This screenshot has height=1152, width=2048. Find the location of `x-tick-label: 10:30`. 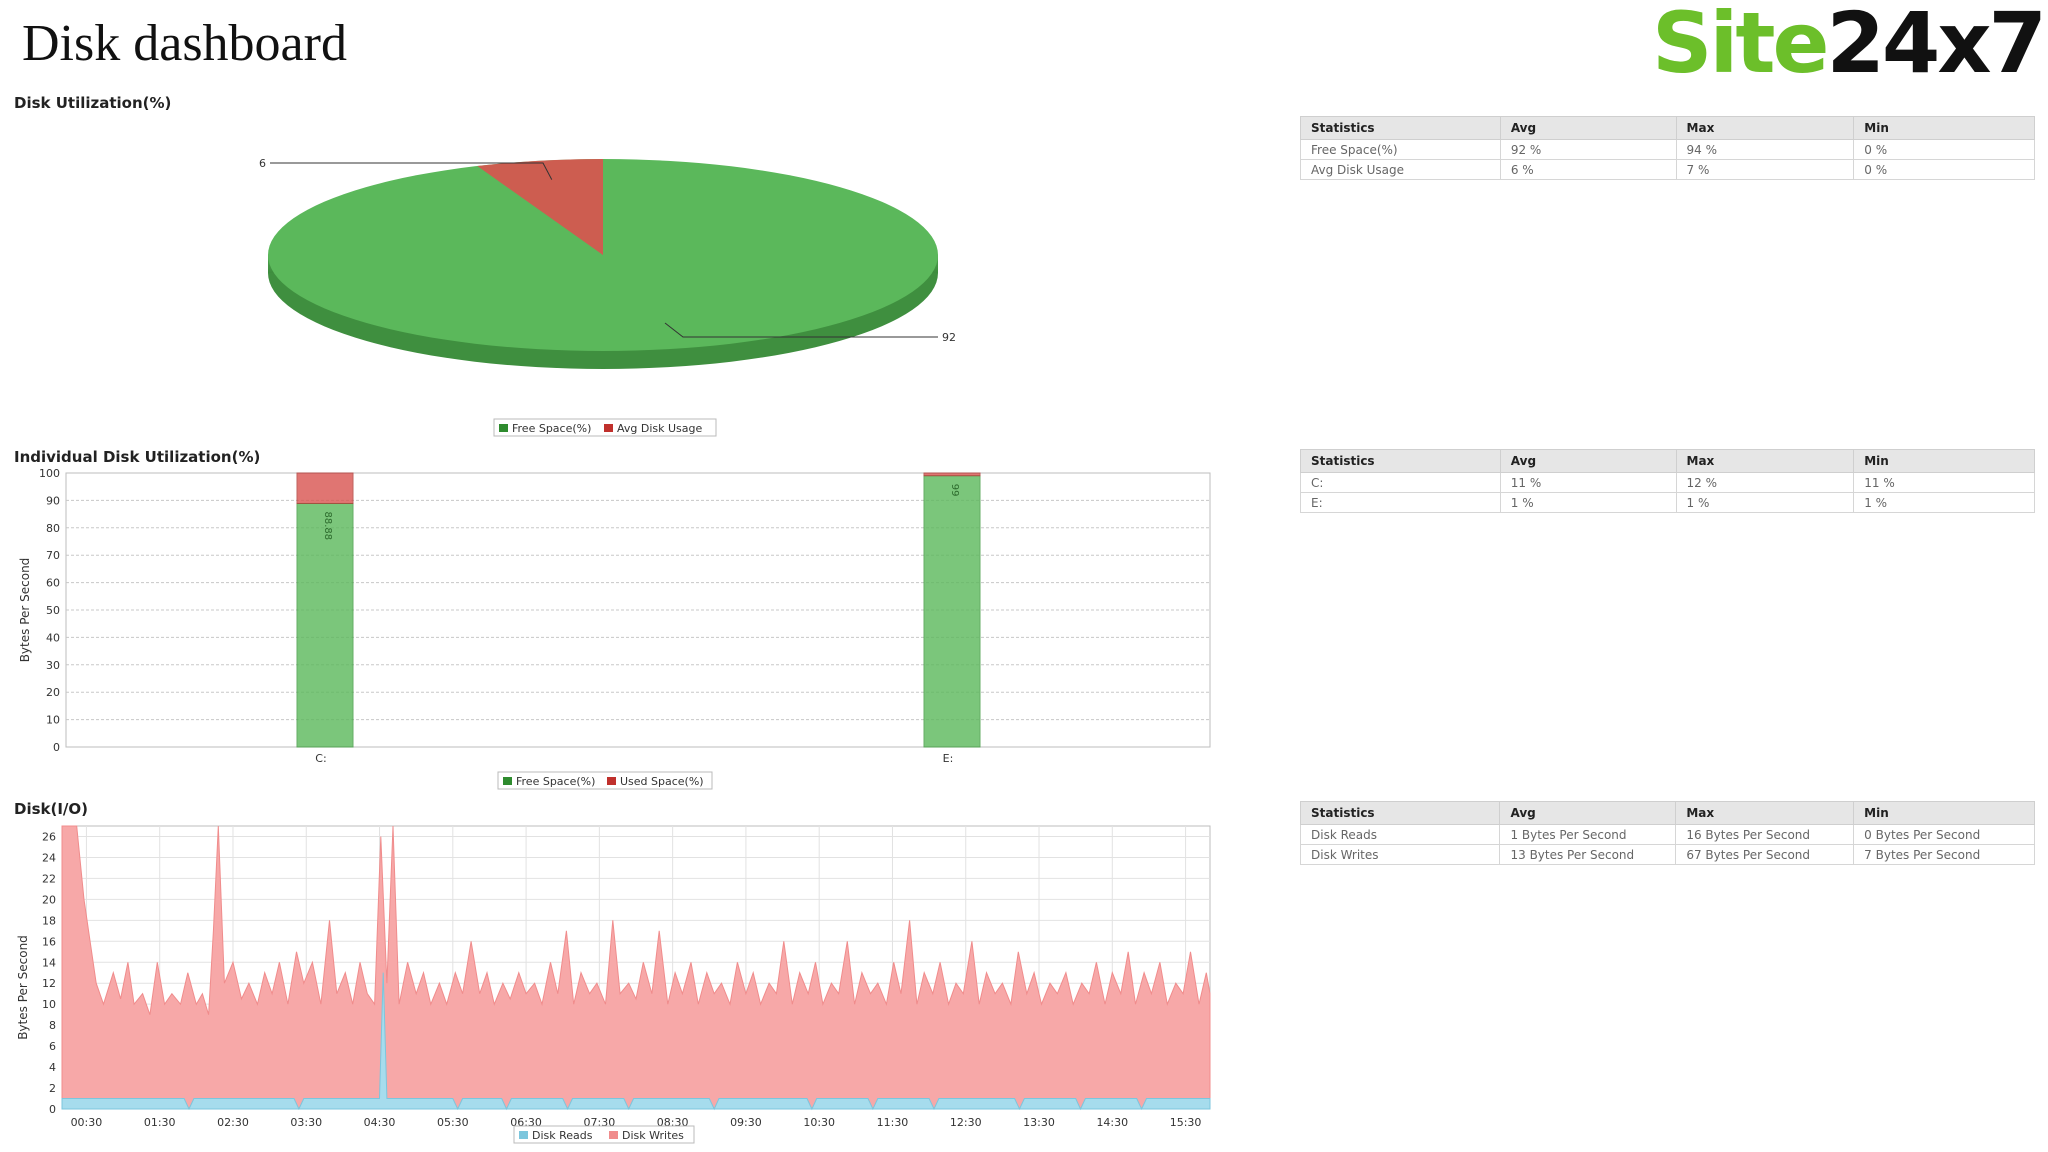

x-tick-label: 10:30 is located at coordinates (819, 1122).